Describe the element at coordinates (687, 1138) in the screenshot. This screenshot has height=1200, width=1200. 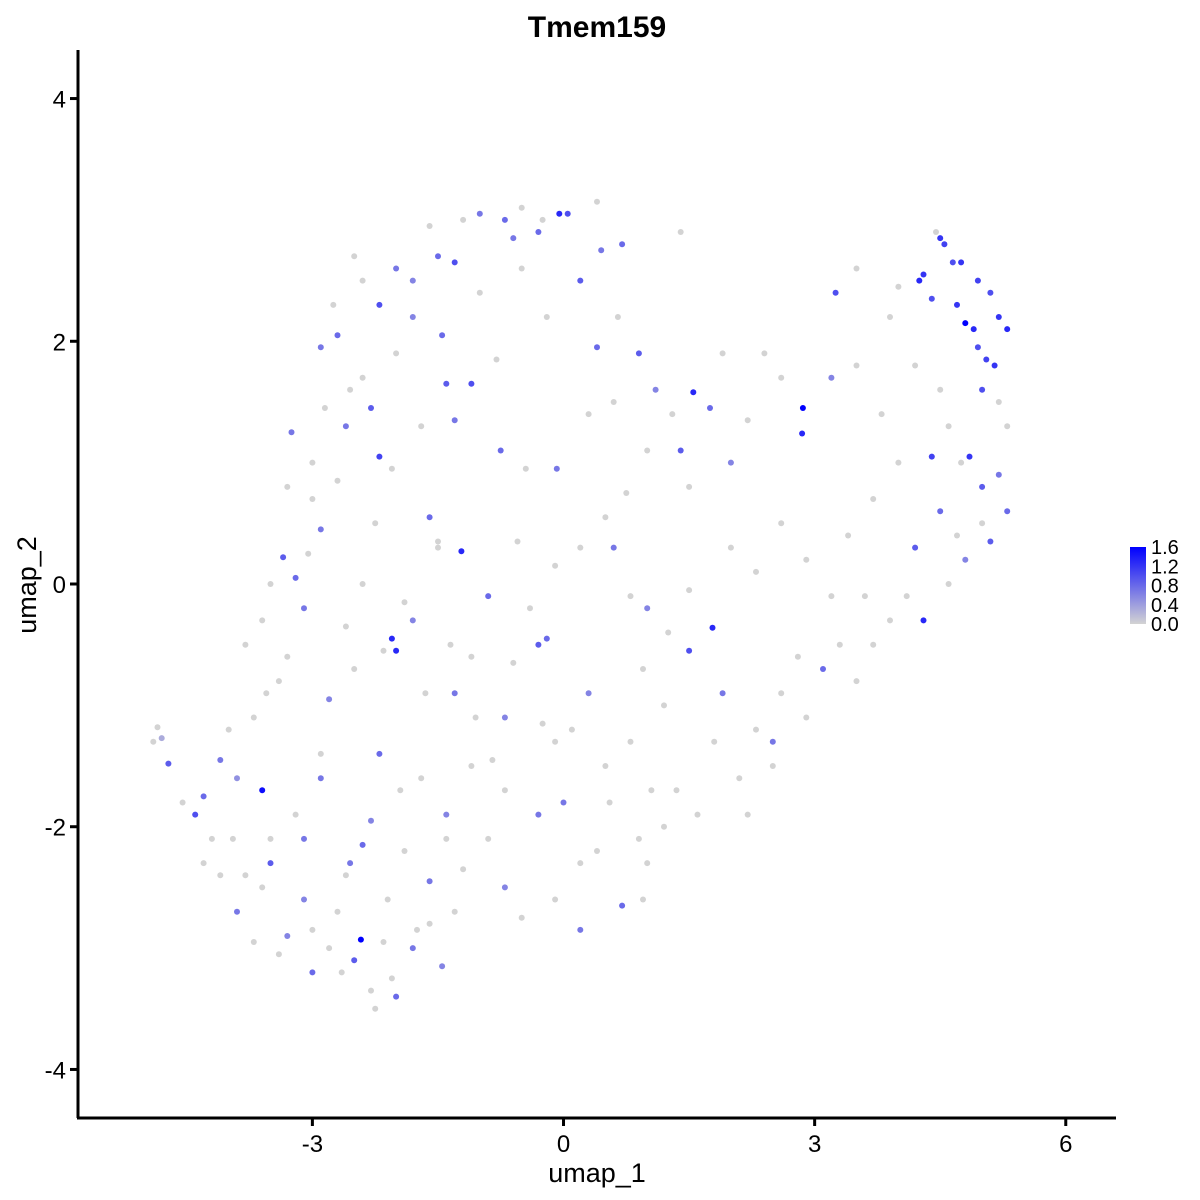
I see `x-ticks: -3 0 3 6` at that location.